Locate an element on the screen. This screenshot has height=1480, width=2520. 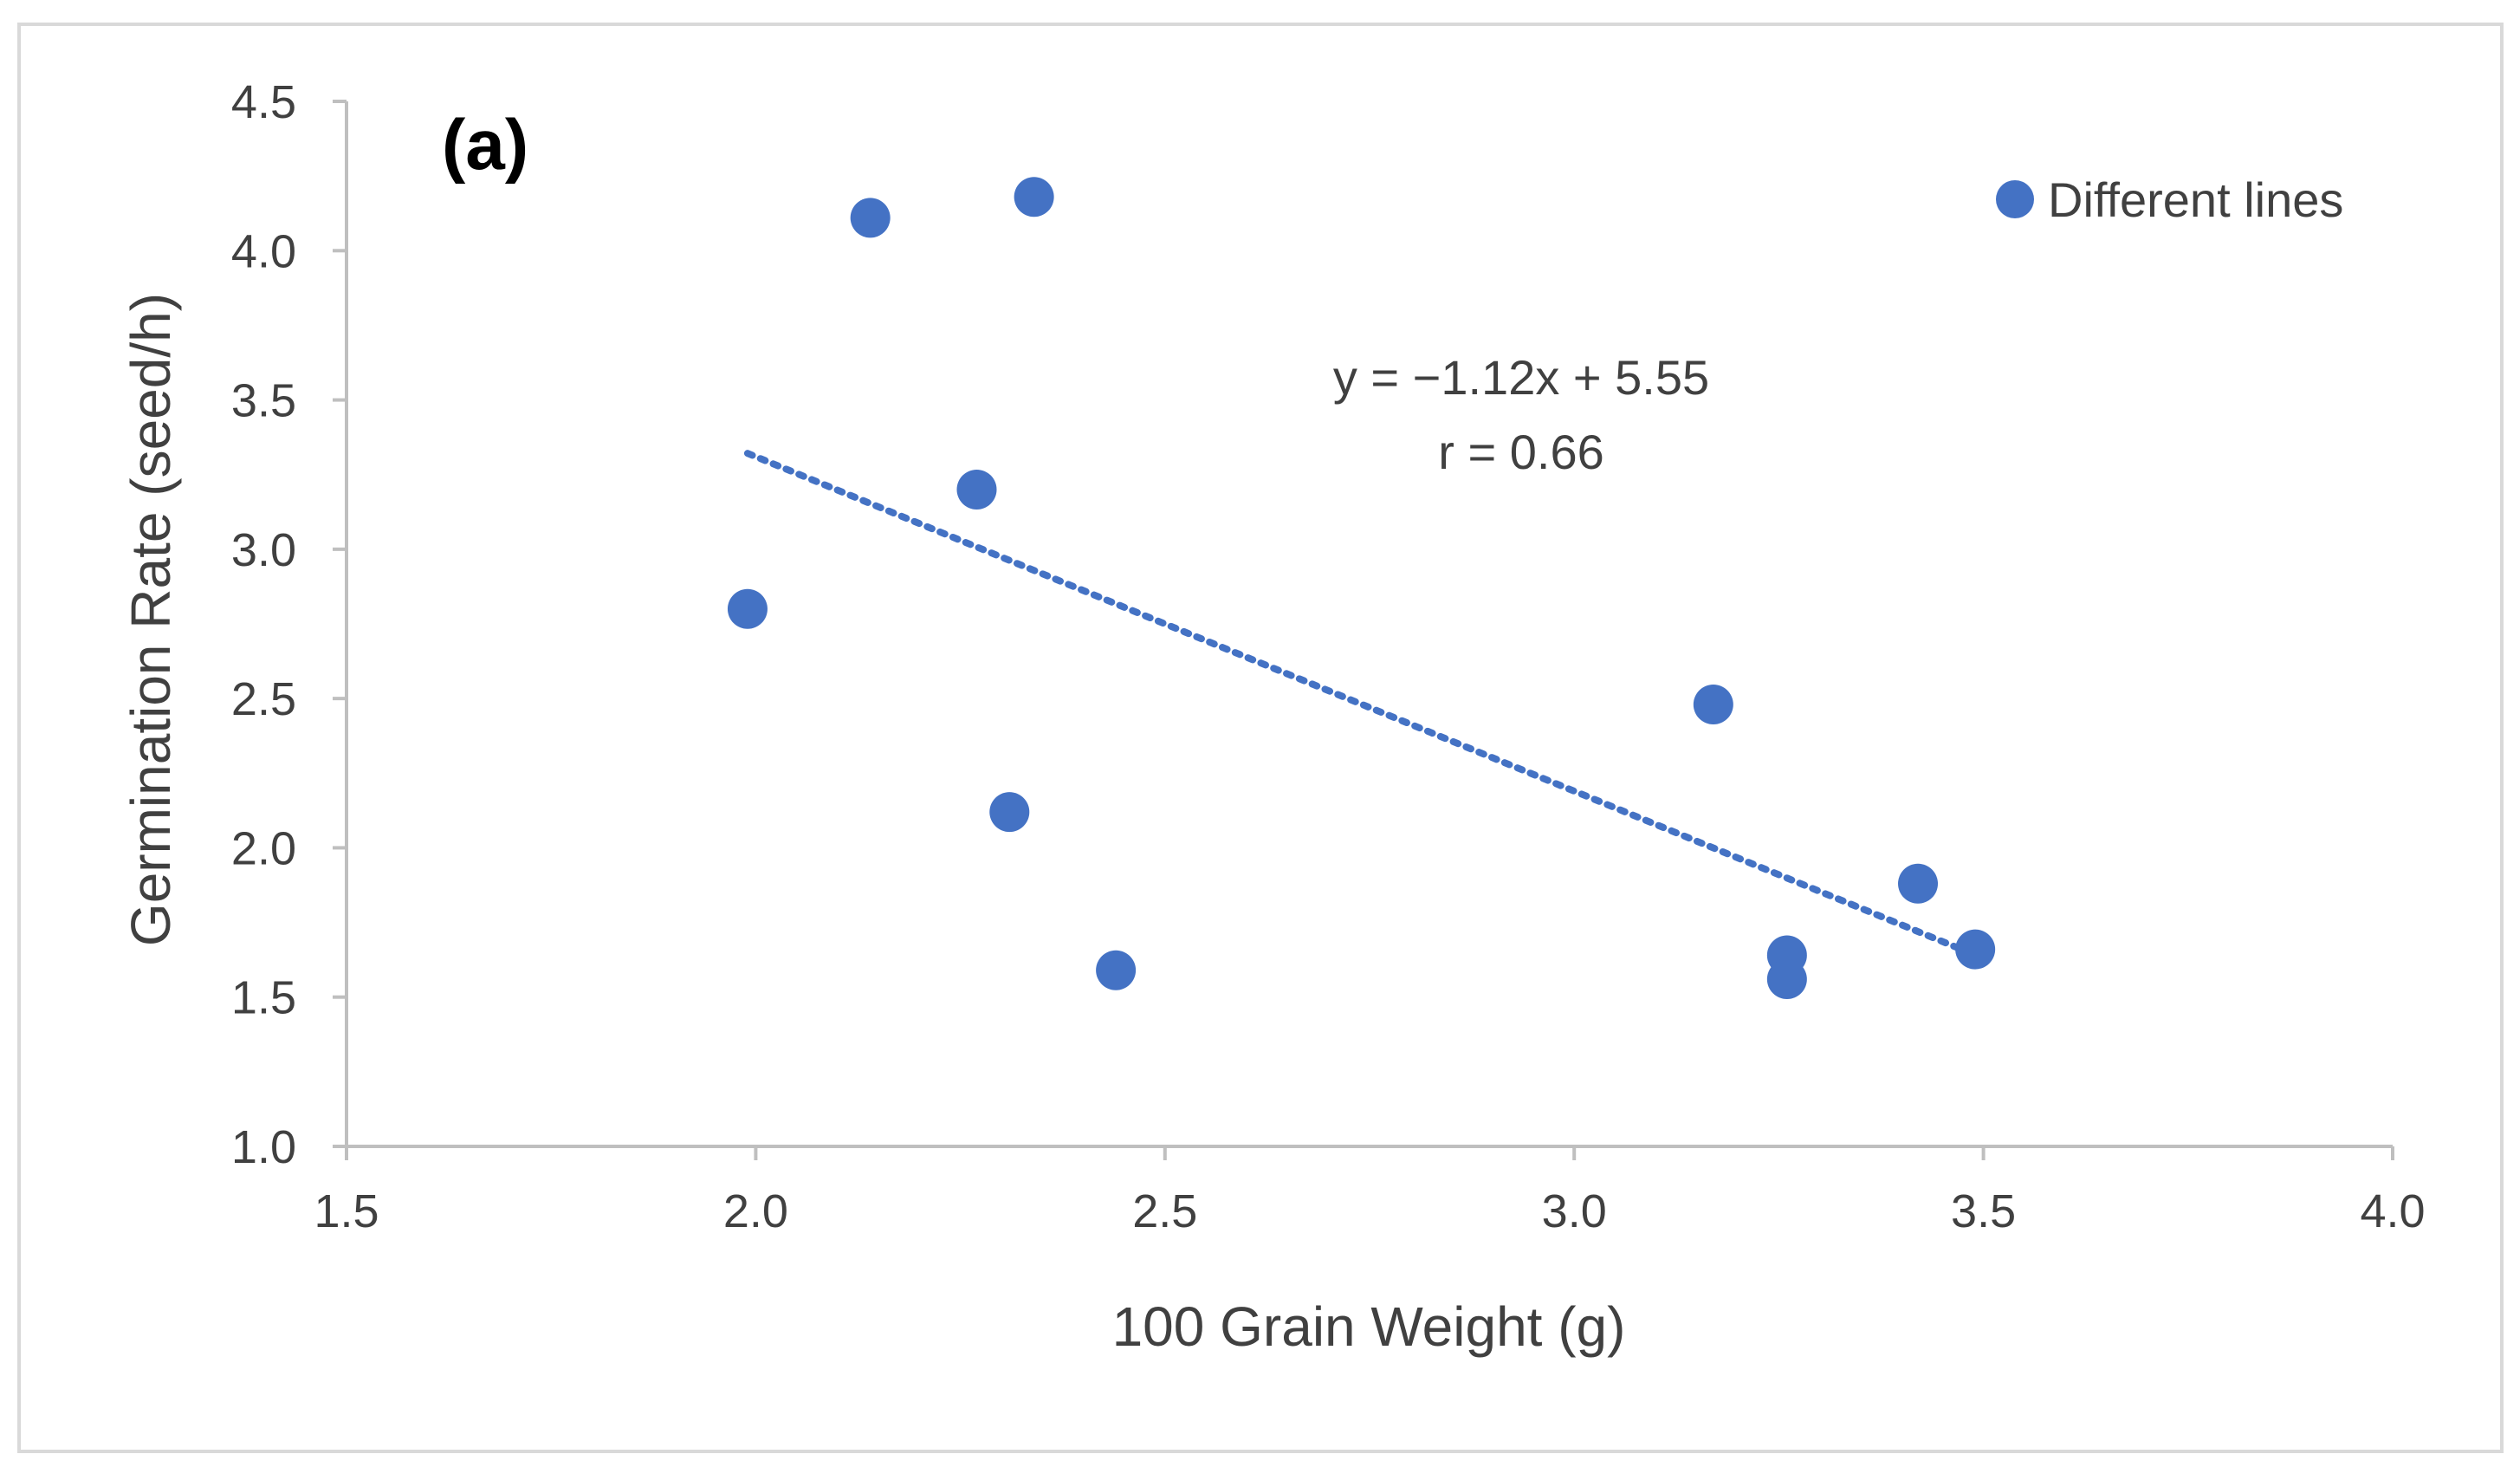
y-tick-label: 1.0 is located at coordinates (263, 1147).